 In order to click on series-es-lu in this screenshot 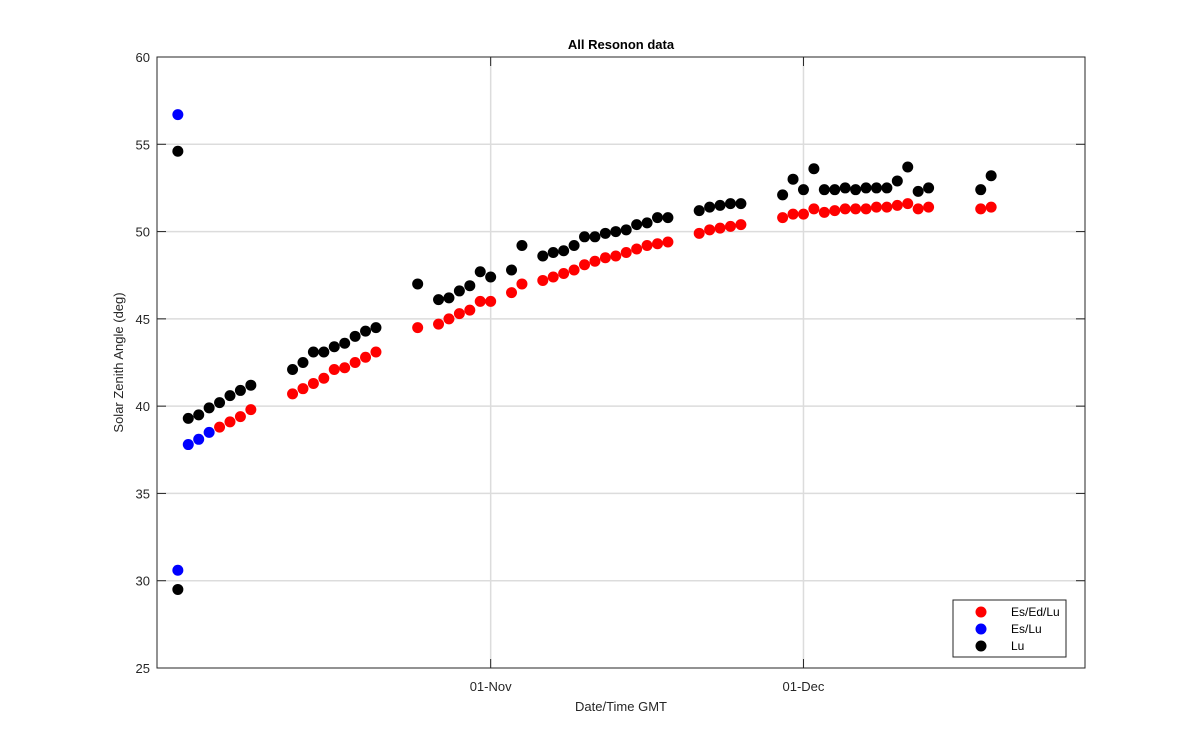, I will do `click(193, 342)`.